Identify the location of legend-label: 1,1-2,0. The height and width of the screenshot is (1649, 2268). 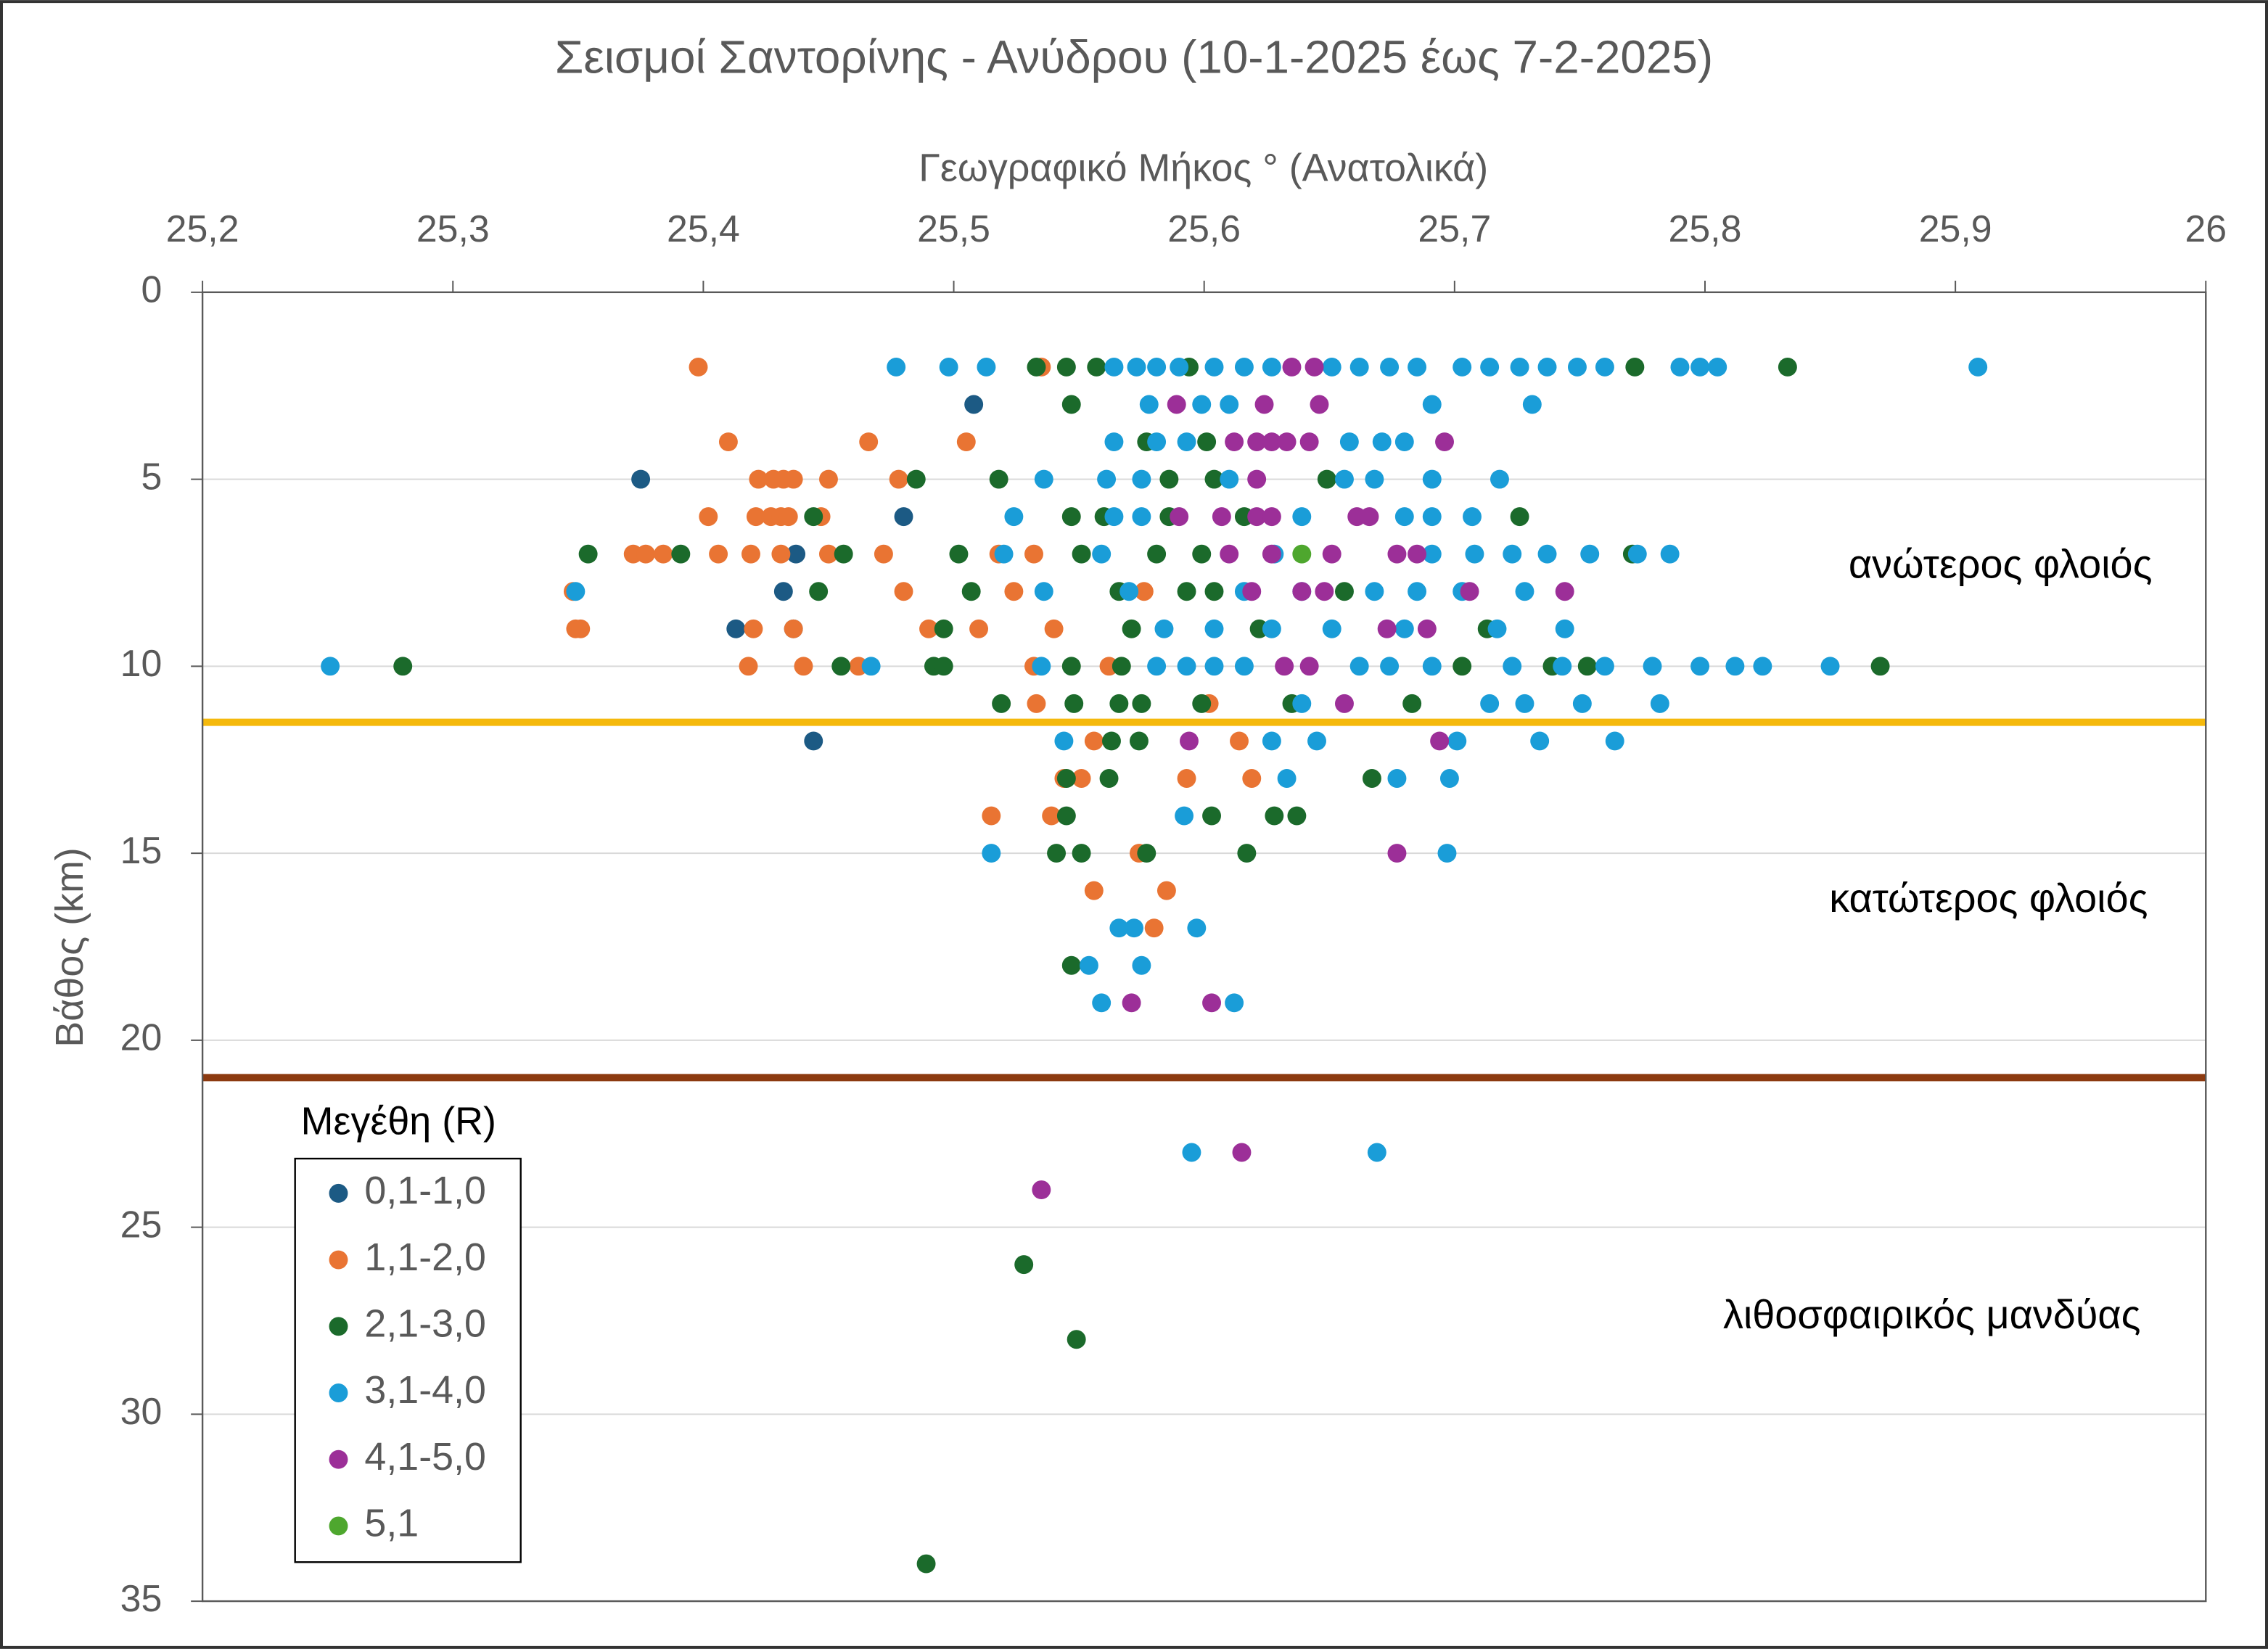
(425, 1257).